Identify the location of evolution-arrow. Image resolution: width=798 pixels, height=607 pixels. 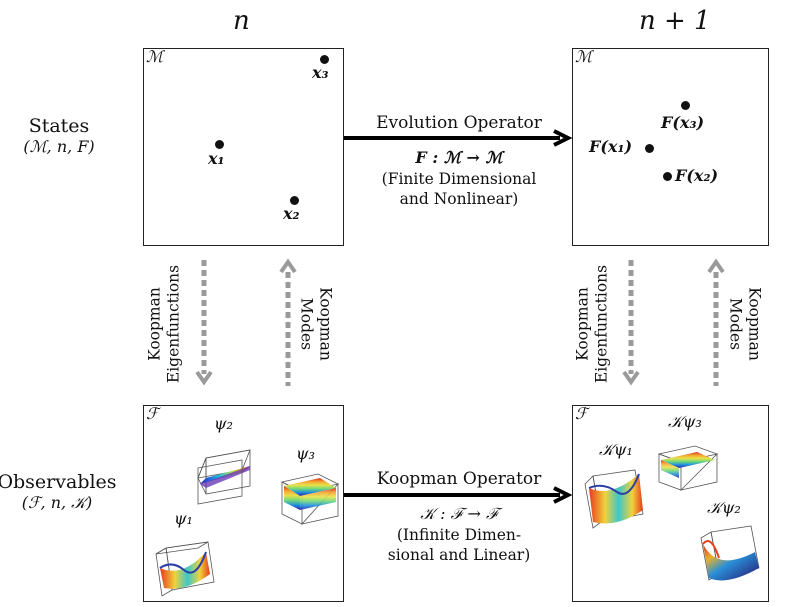
(458, 138).